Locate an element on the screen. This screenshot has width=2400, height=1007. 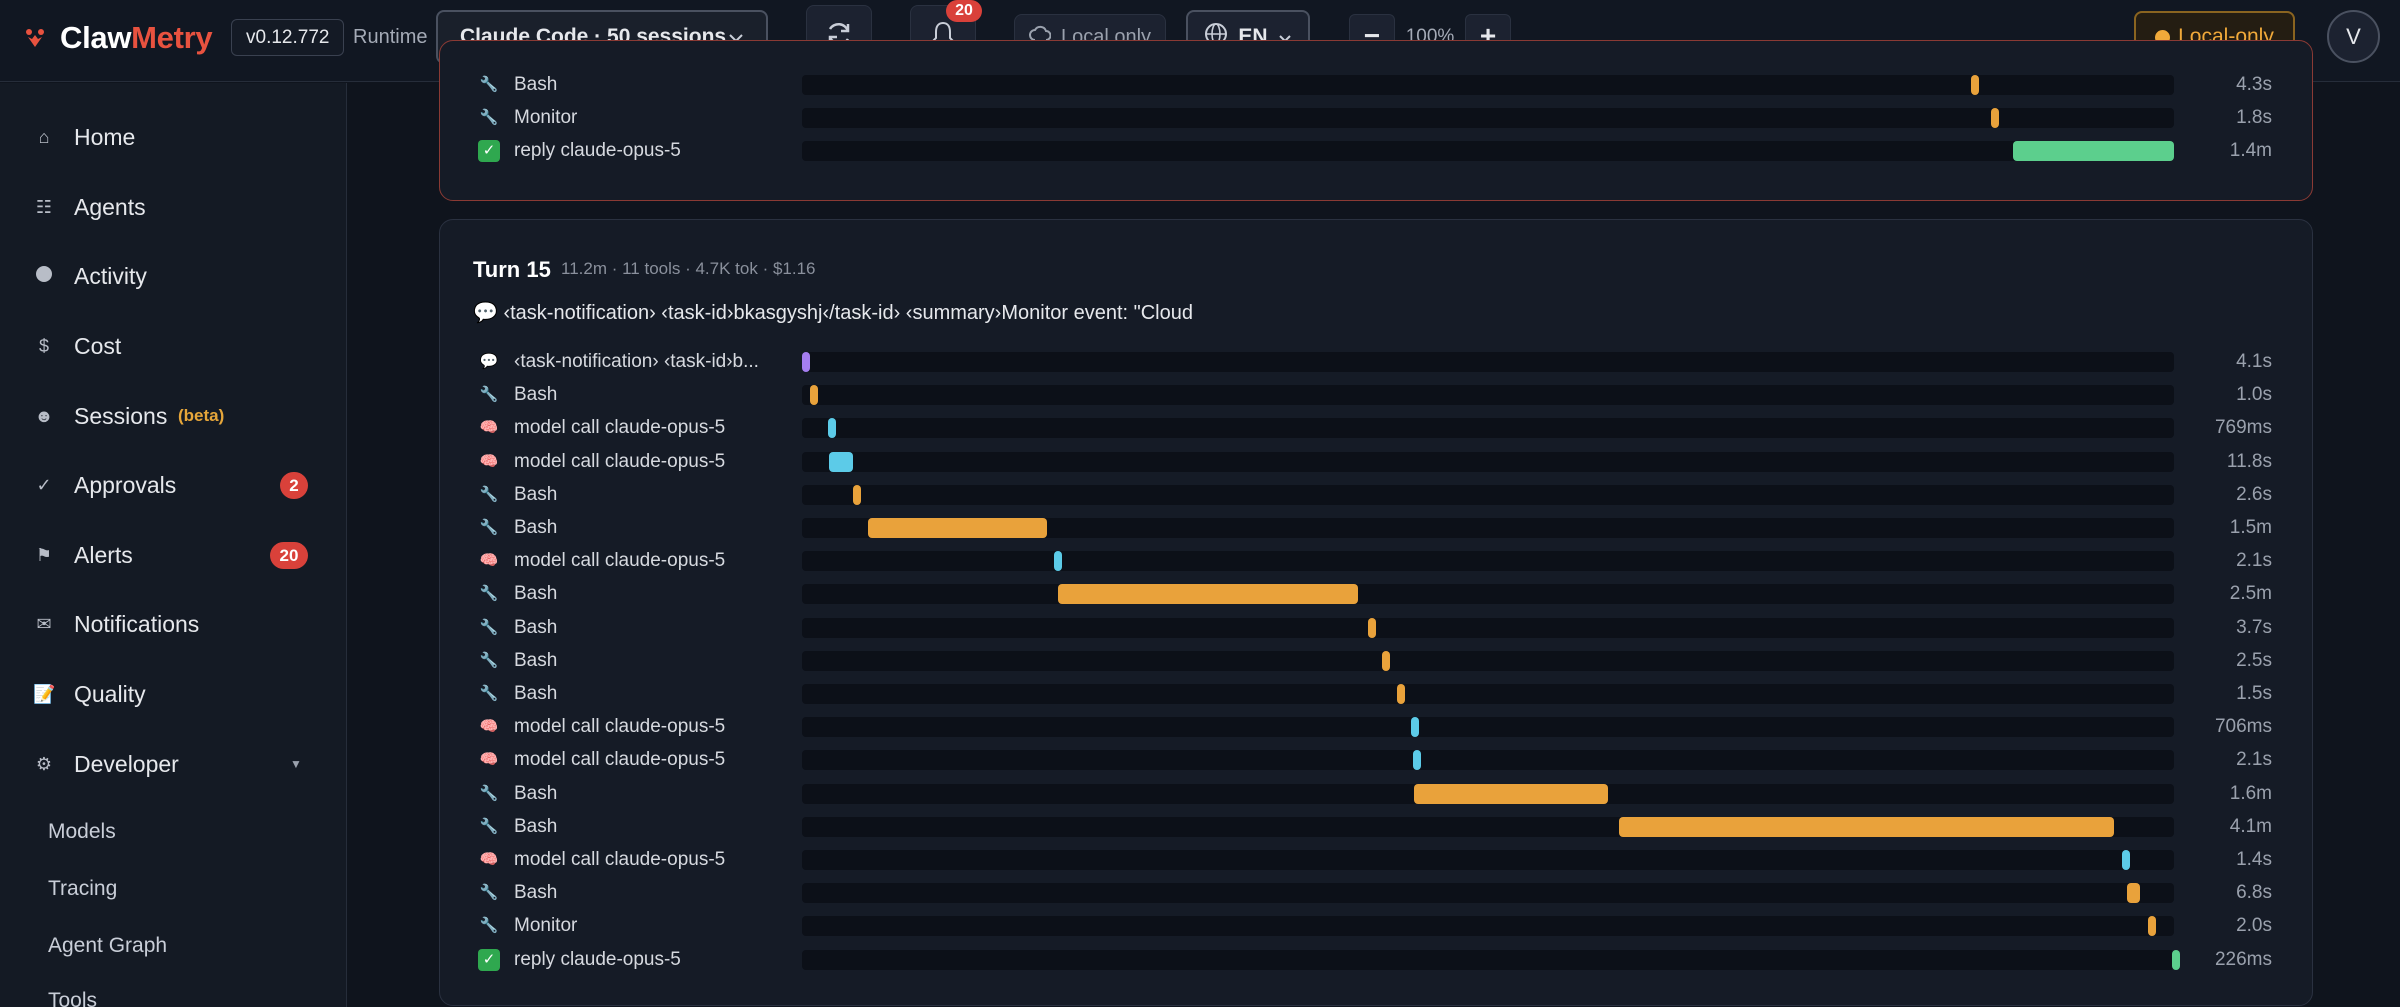
timeline-row: 💬 ‹task-notification› ‹task-id›b... 4.1s is located at coordinates (1377, 363).